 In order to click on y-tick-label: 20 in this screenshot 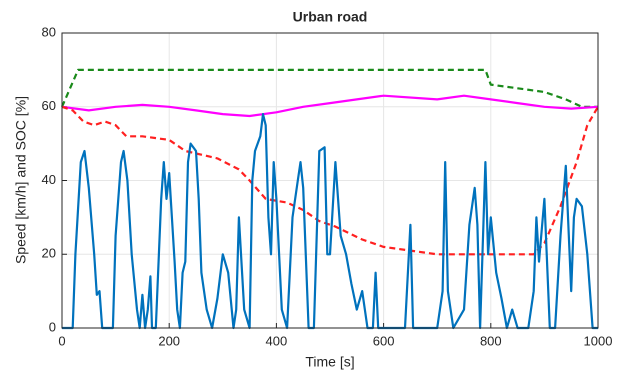, I will do `click(49, 253)`.